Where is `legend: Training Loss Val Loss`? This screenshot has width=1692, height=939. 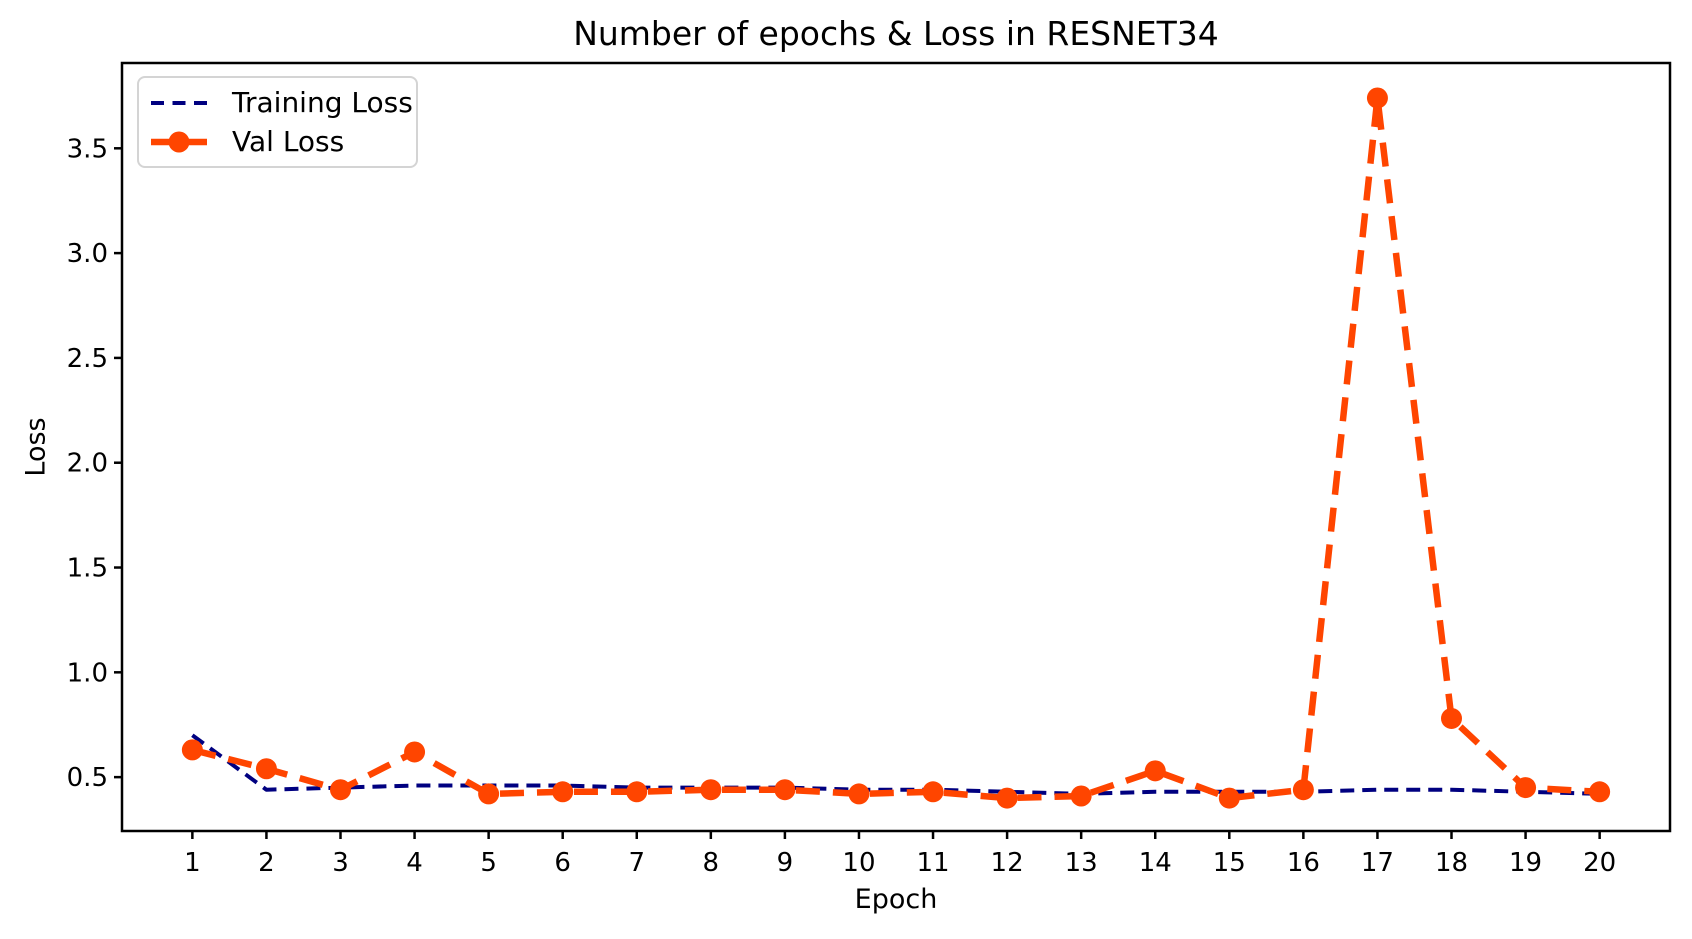 legend: Training Loss Val Loss is located at coordinates (277, 122).